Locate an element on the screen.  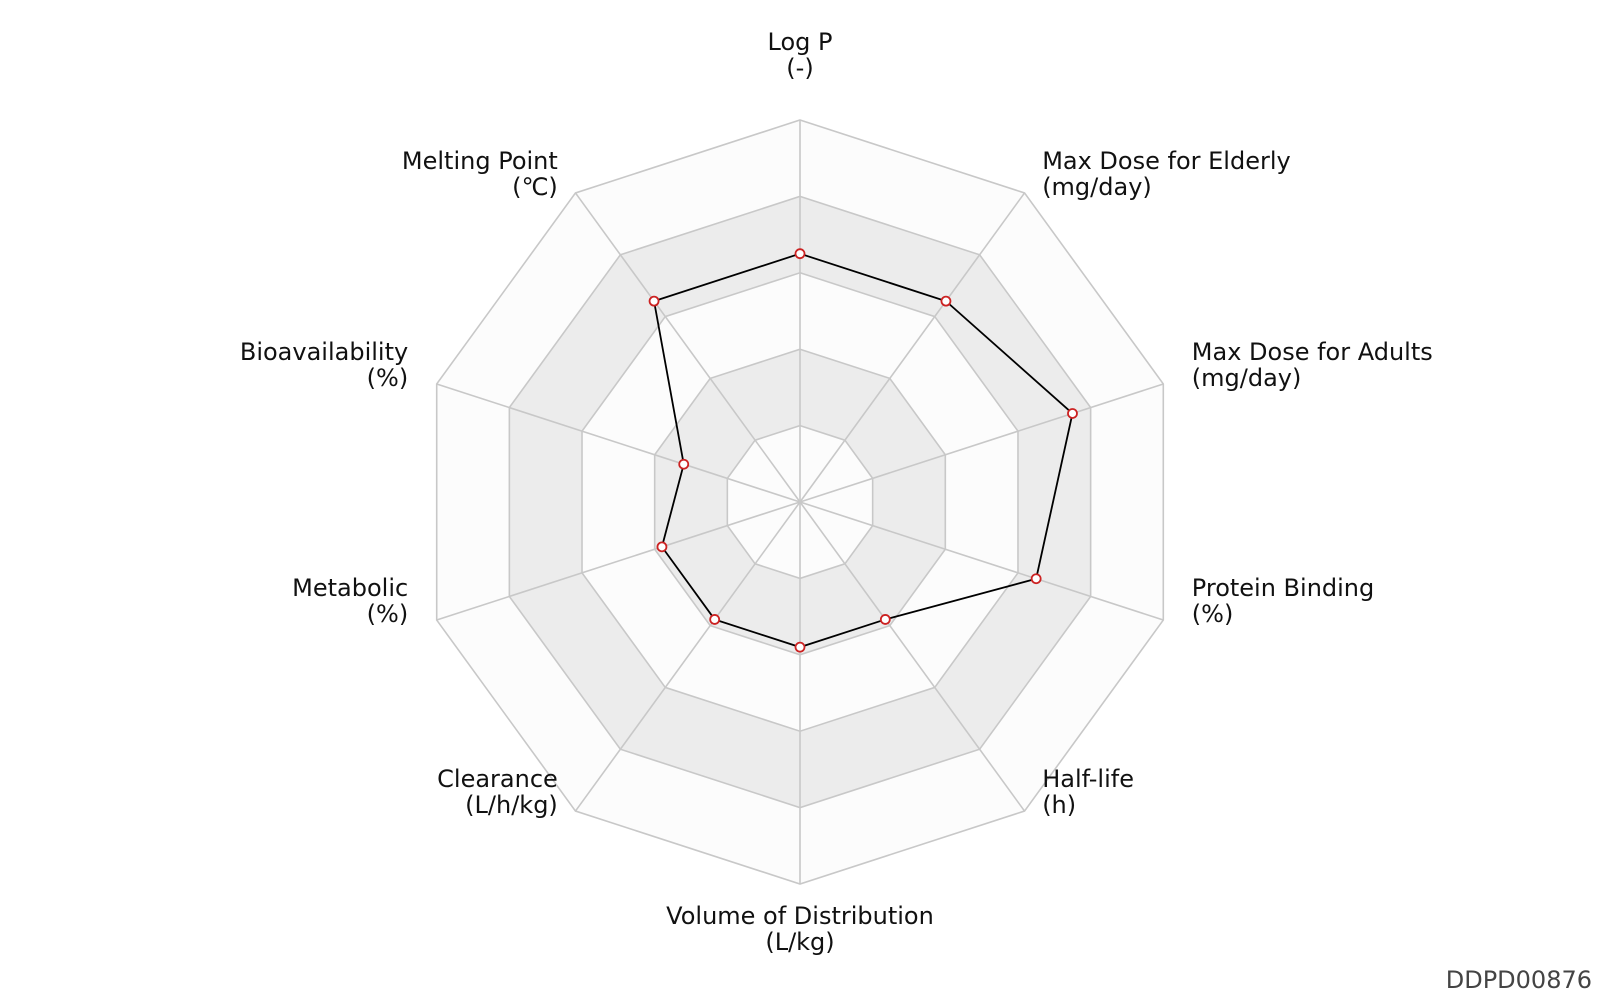
axis-label: Max Dose for Elderly (mg/day) is located at coordinates (1166, 174).